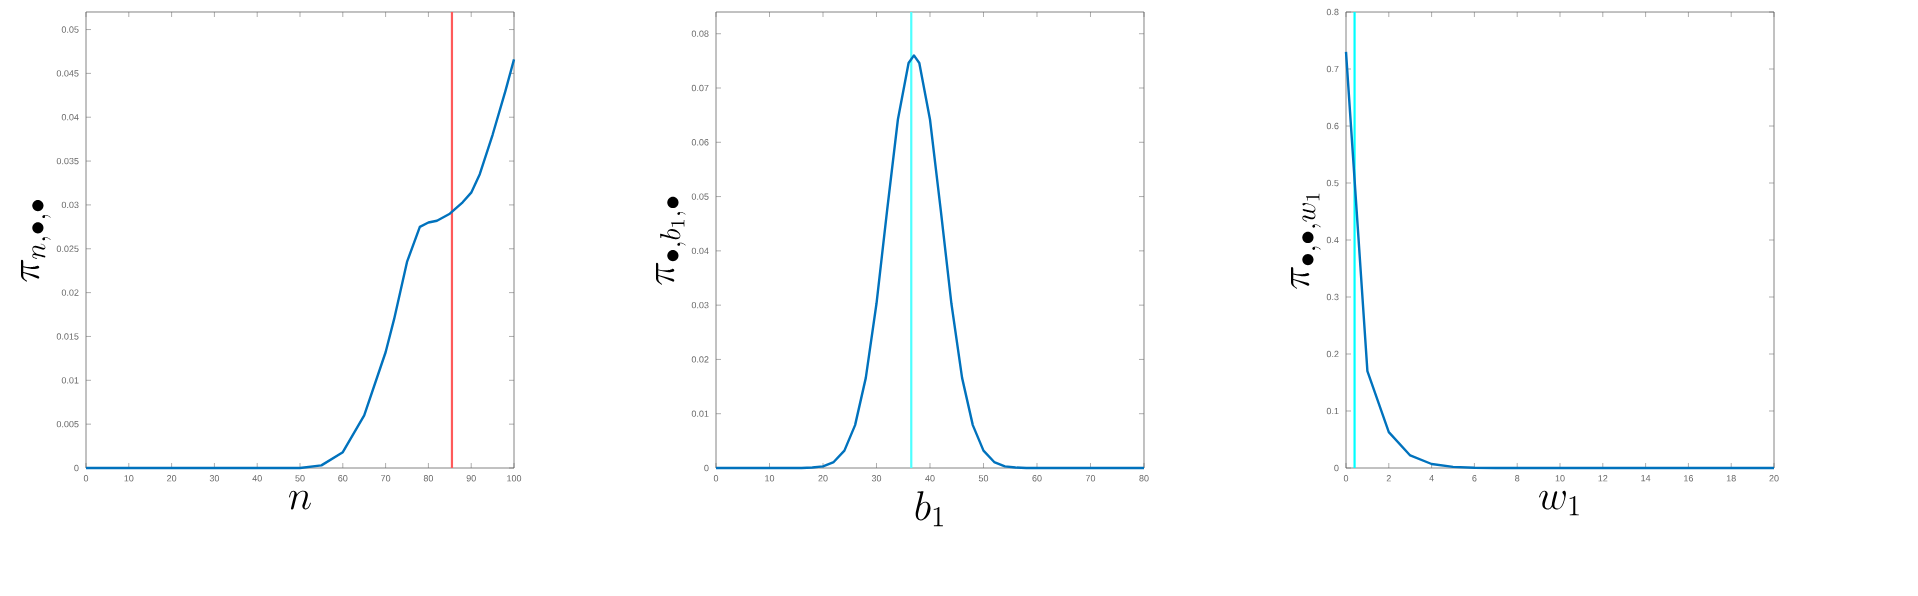 The image size is (1918, 596). I want to click on x-axis-title: $w_1$, so click(1559, 503).